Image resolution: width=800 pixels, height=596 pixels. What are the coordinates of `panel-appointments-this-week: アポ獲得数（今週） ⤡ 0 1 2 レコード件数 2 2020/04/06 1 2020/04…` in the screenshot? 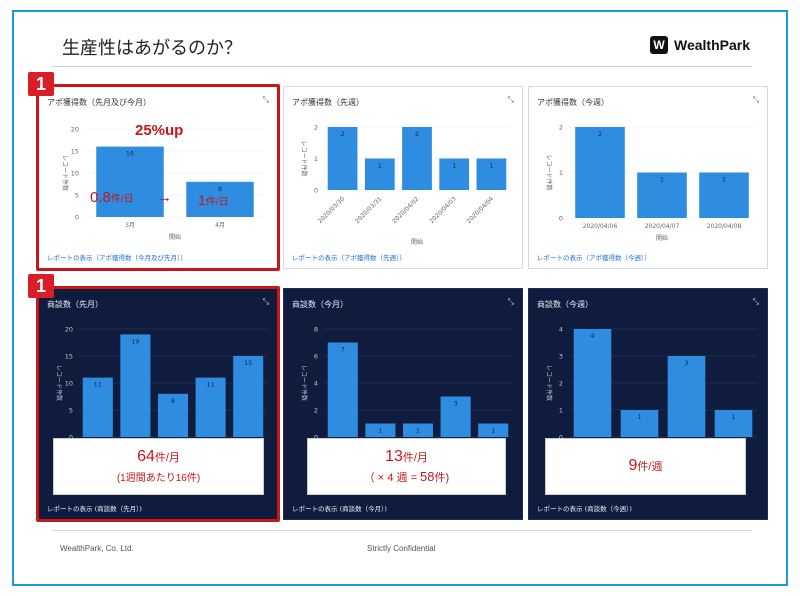 It's located at (648, 177).